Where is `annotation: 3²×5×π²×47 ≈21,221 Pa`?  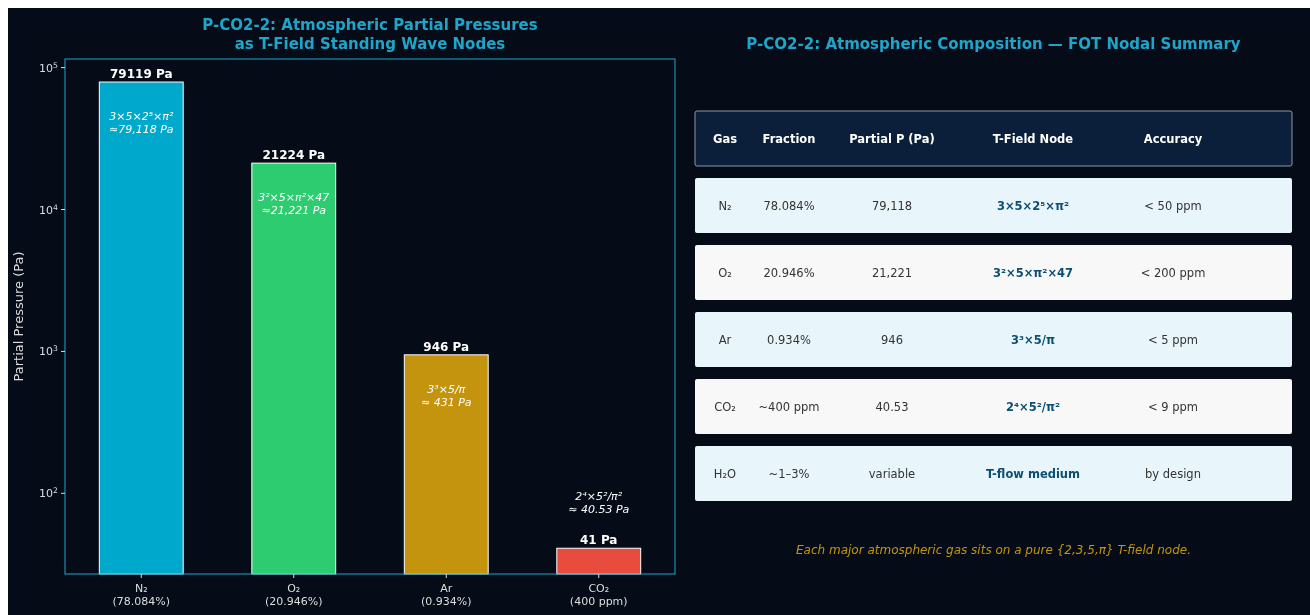
annotation: 3²×5×π²×47 ≈21,221 Pa is located at coordinates (294, 204).